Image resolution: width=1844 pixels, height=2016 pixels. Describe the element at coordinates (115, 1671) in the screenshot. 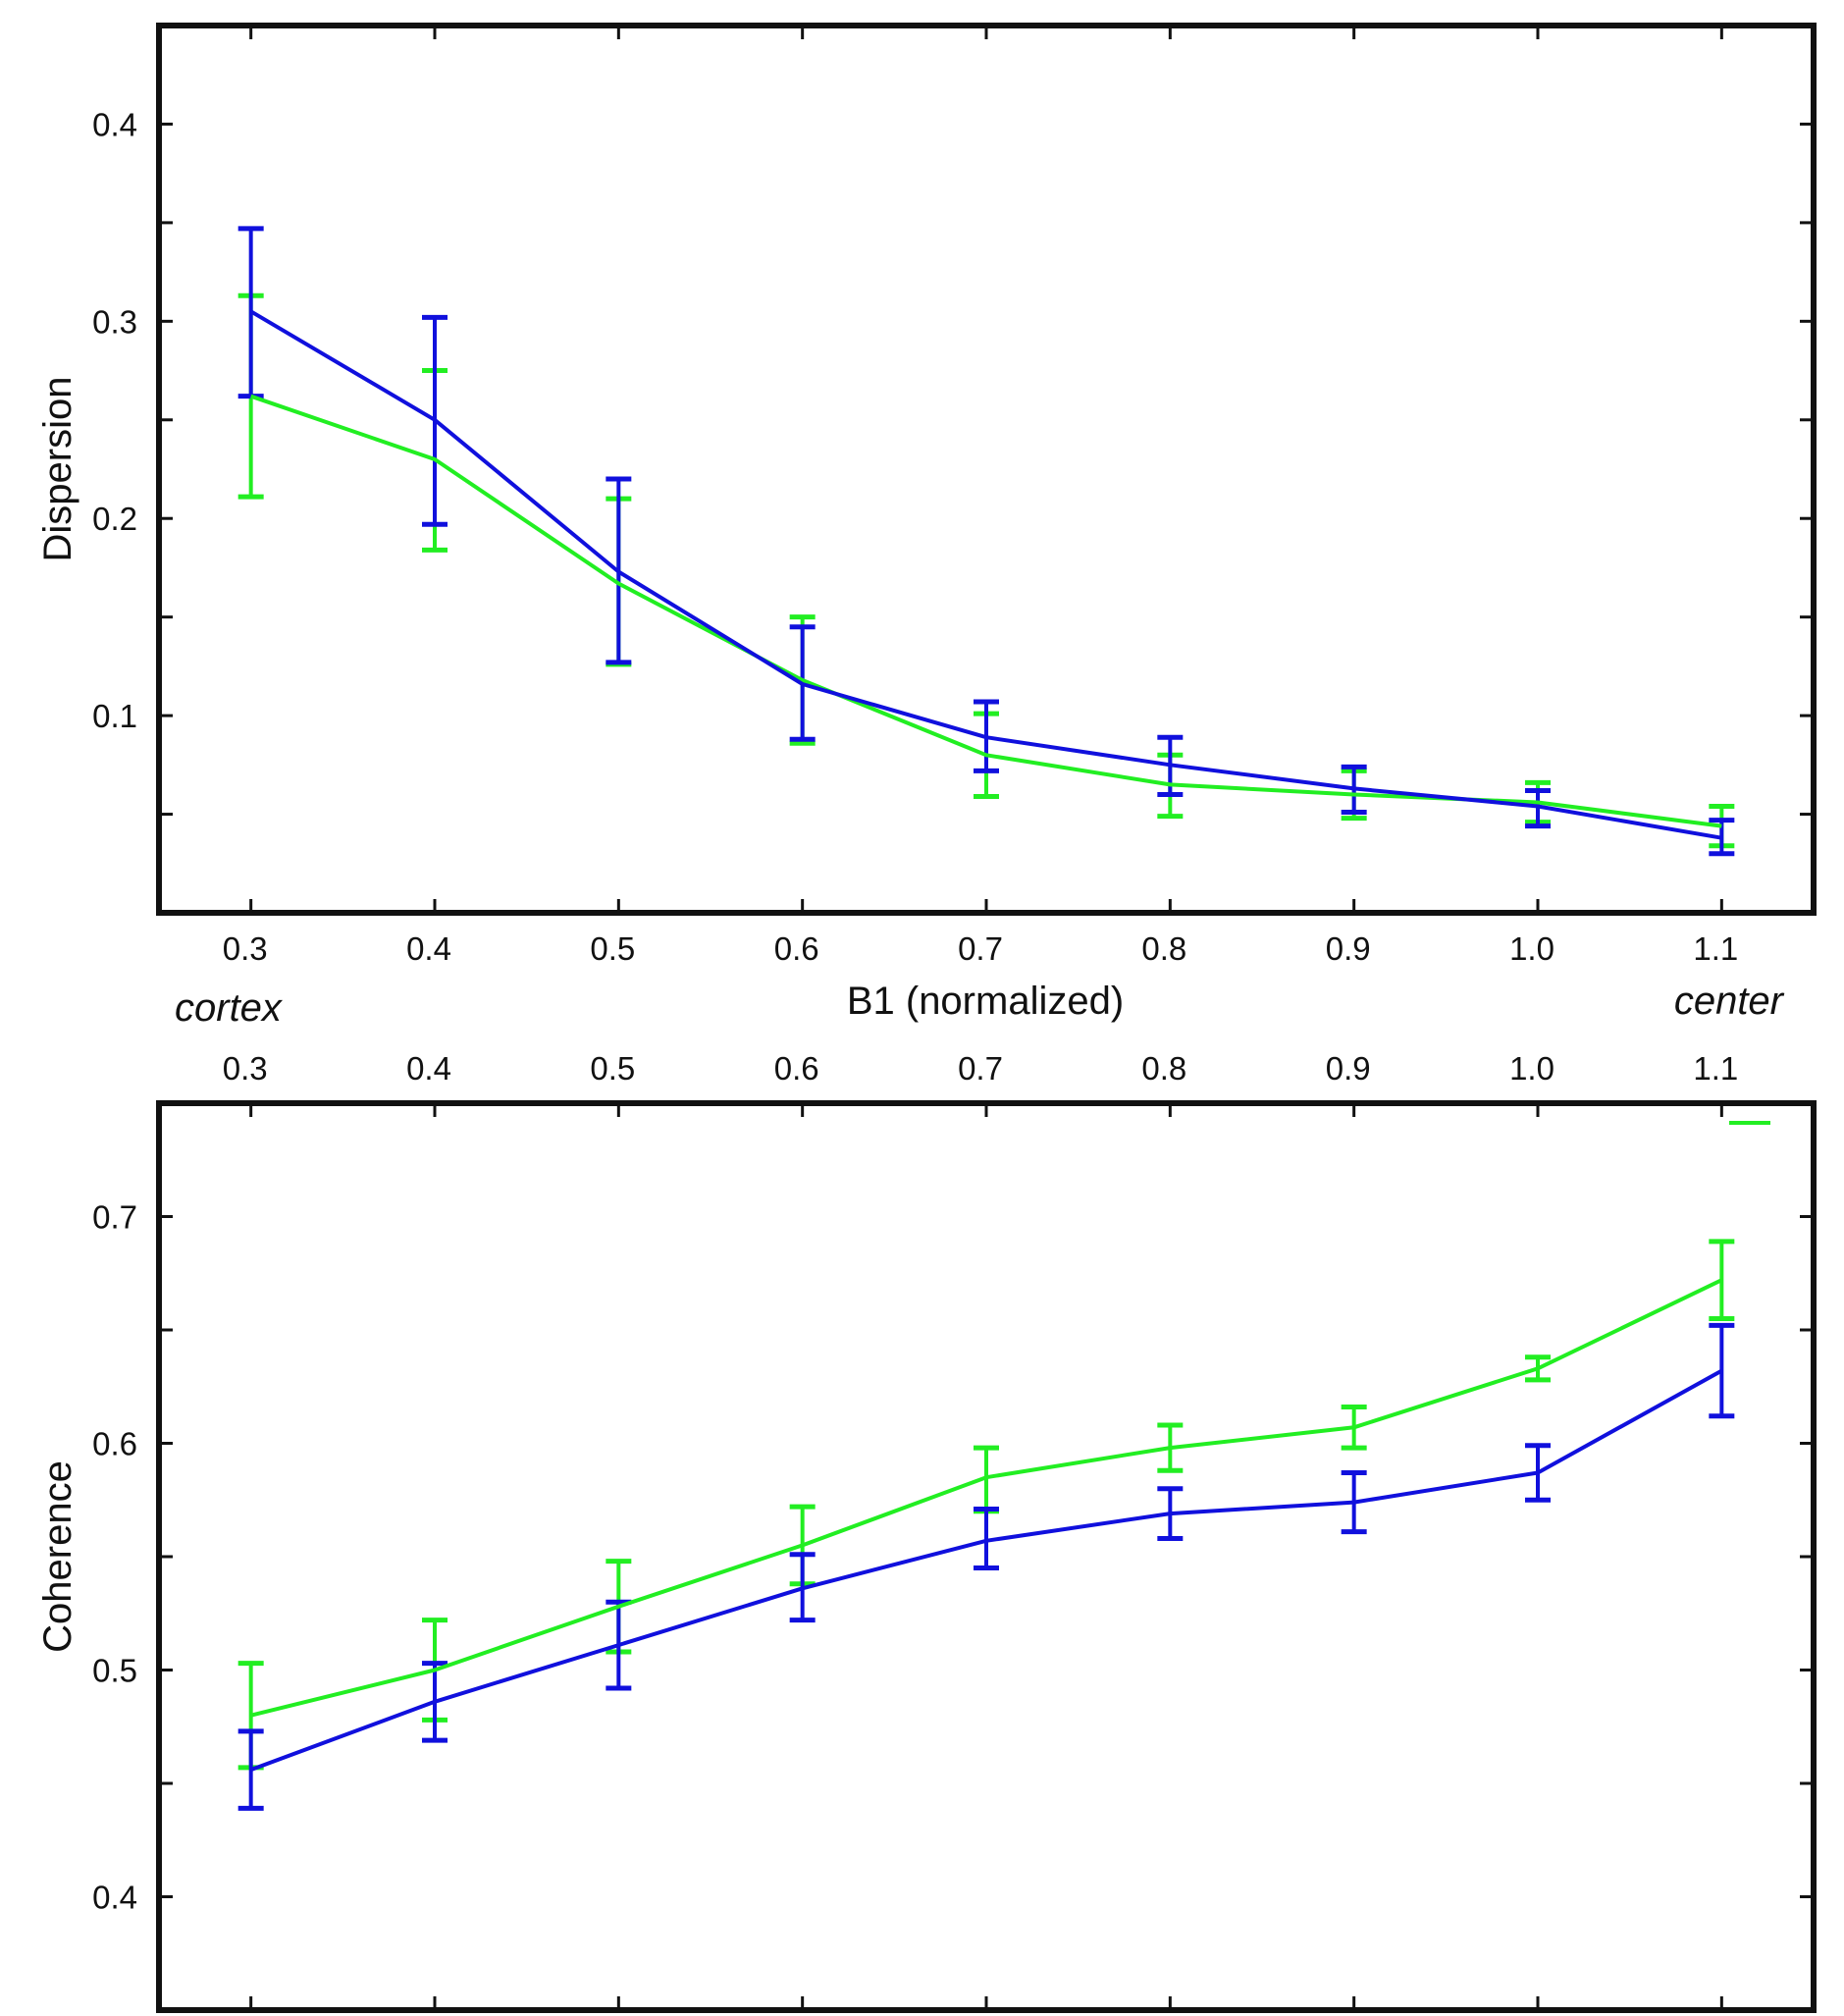

I see `coherence-y-tick-label: 0.5` at that location.